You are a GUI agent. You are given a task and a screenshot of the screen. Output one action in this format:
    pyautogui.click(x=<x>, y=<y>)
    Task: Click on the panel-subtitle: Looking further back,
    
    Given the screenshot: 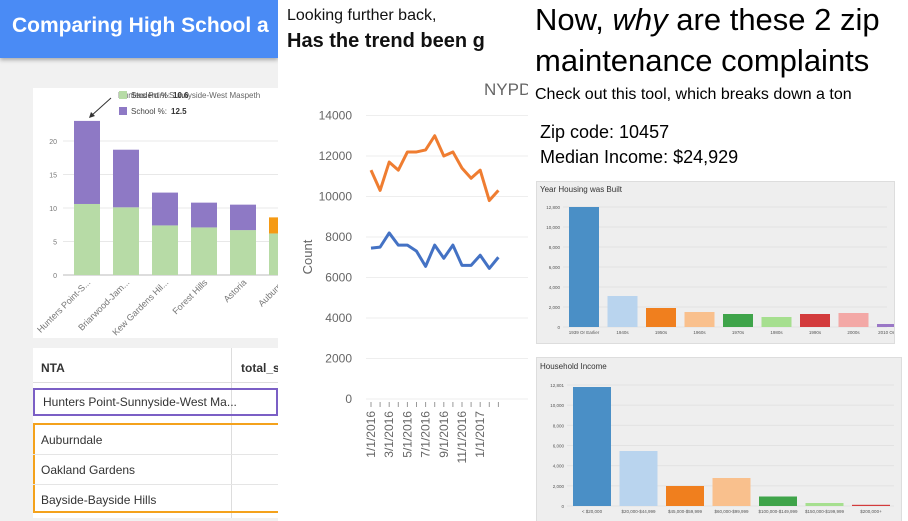 What is the action you would take?
    pyautogui.click(x=362, y=15)
    